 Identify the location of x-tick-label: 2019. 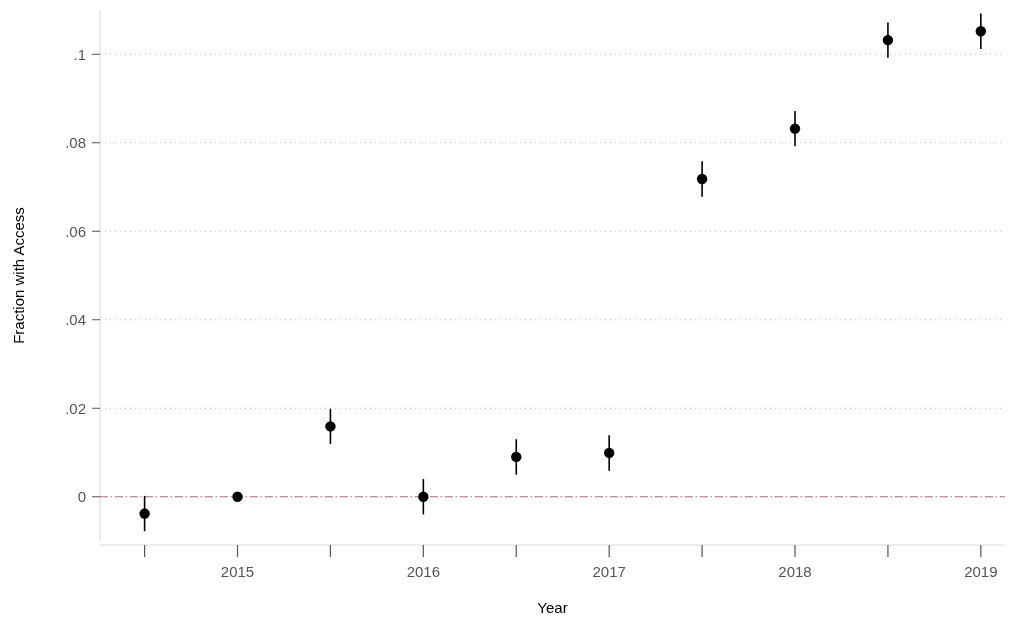
(981, 571).